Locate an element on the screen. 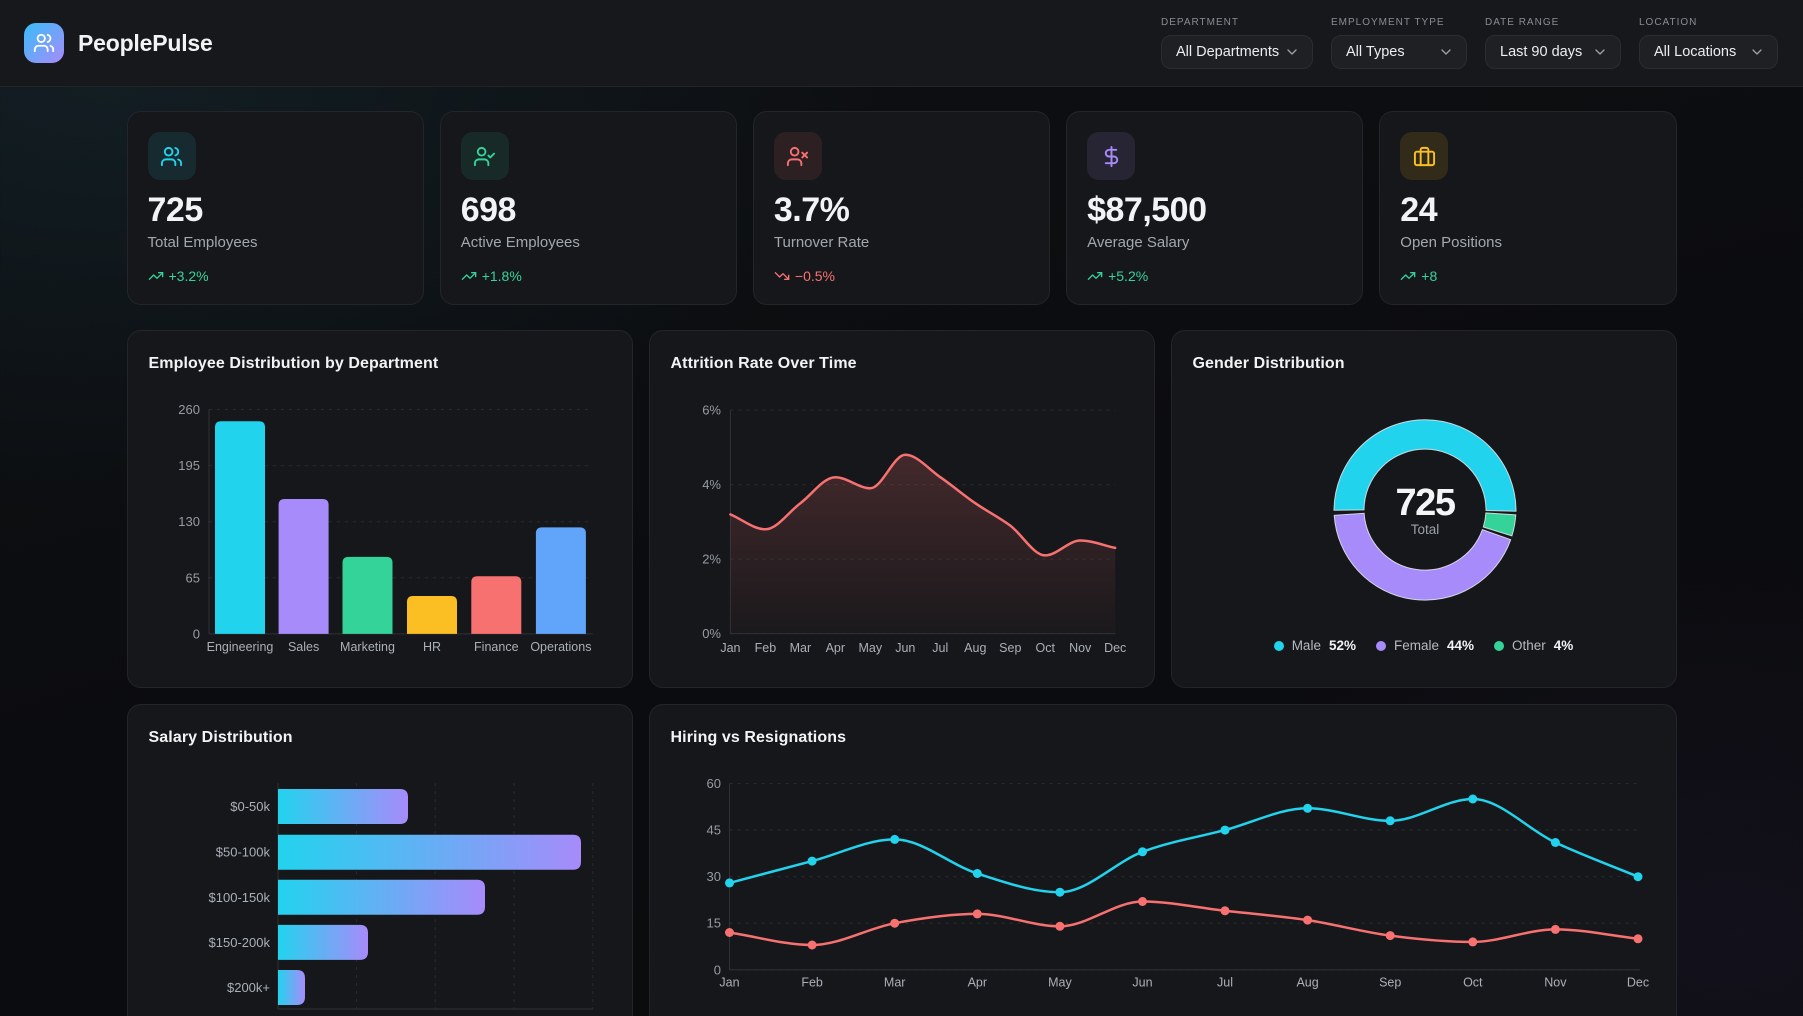 The height and width of the screenshot is (1016, 1803). svg-text: $50-100k is located at coordinates (242, 852).